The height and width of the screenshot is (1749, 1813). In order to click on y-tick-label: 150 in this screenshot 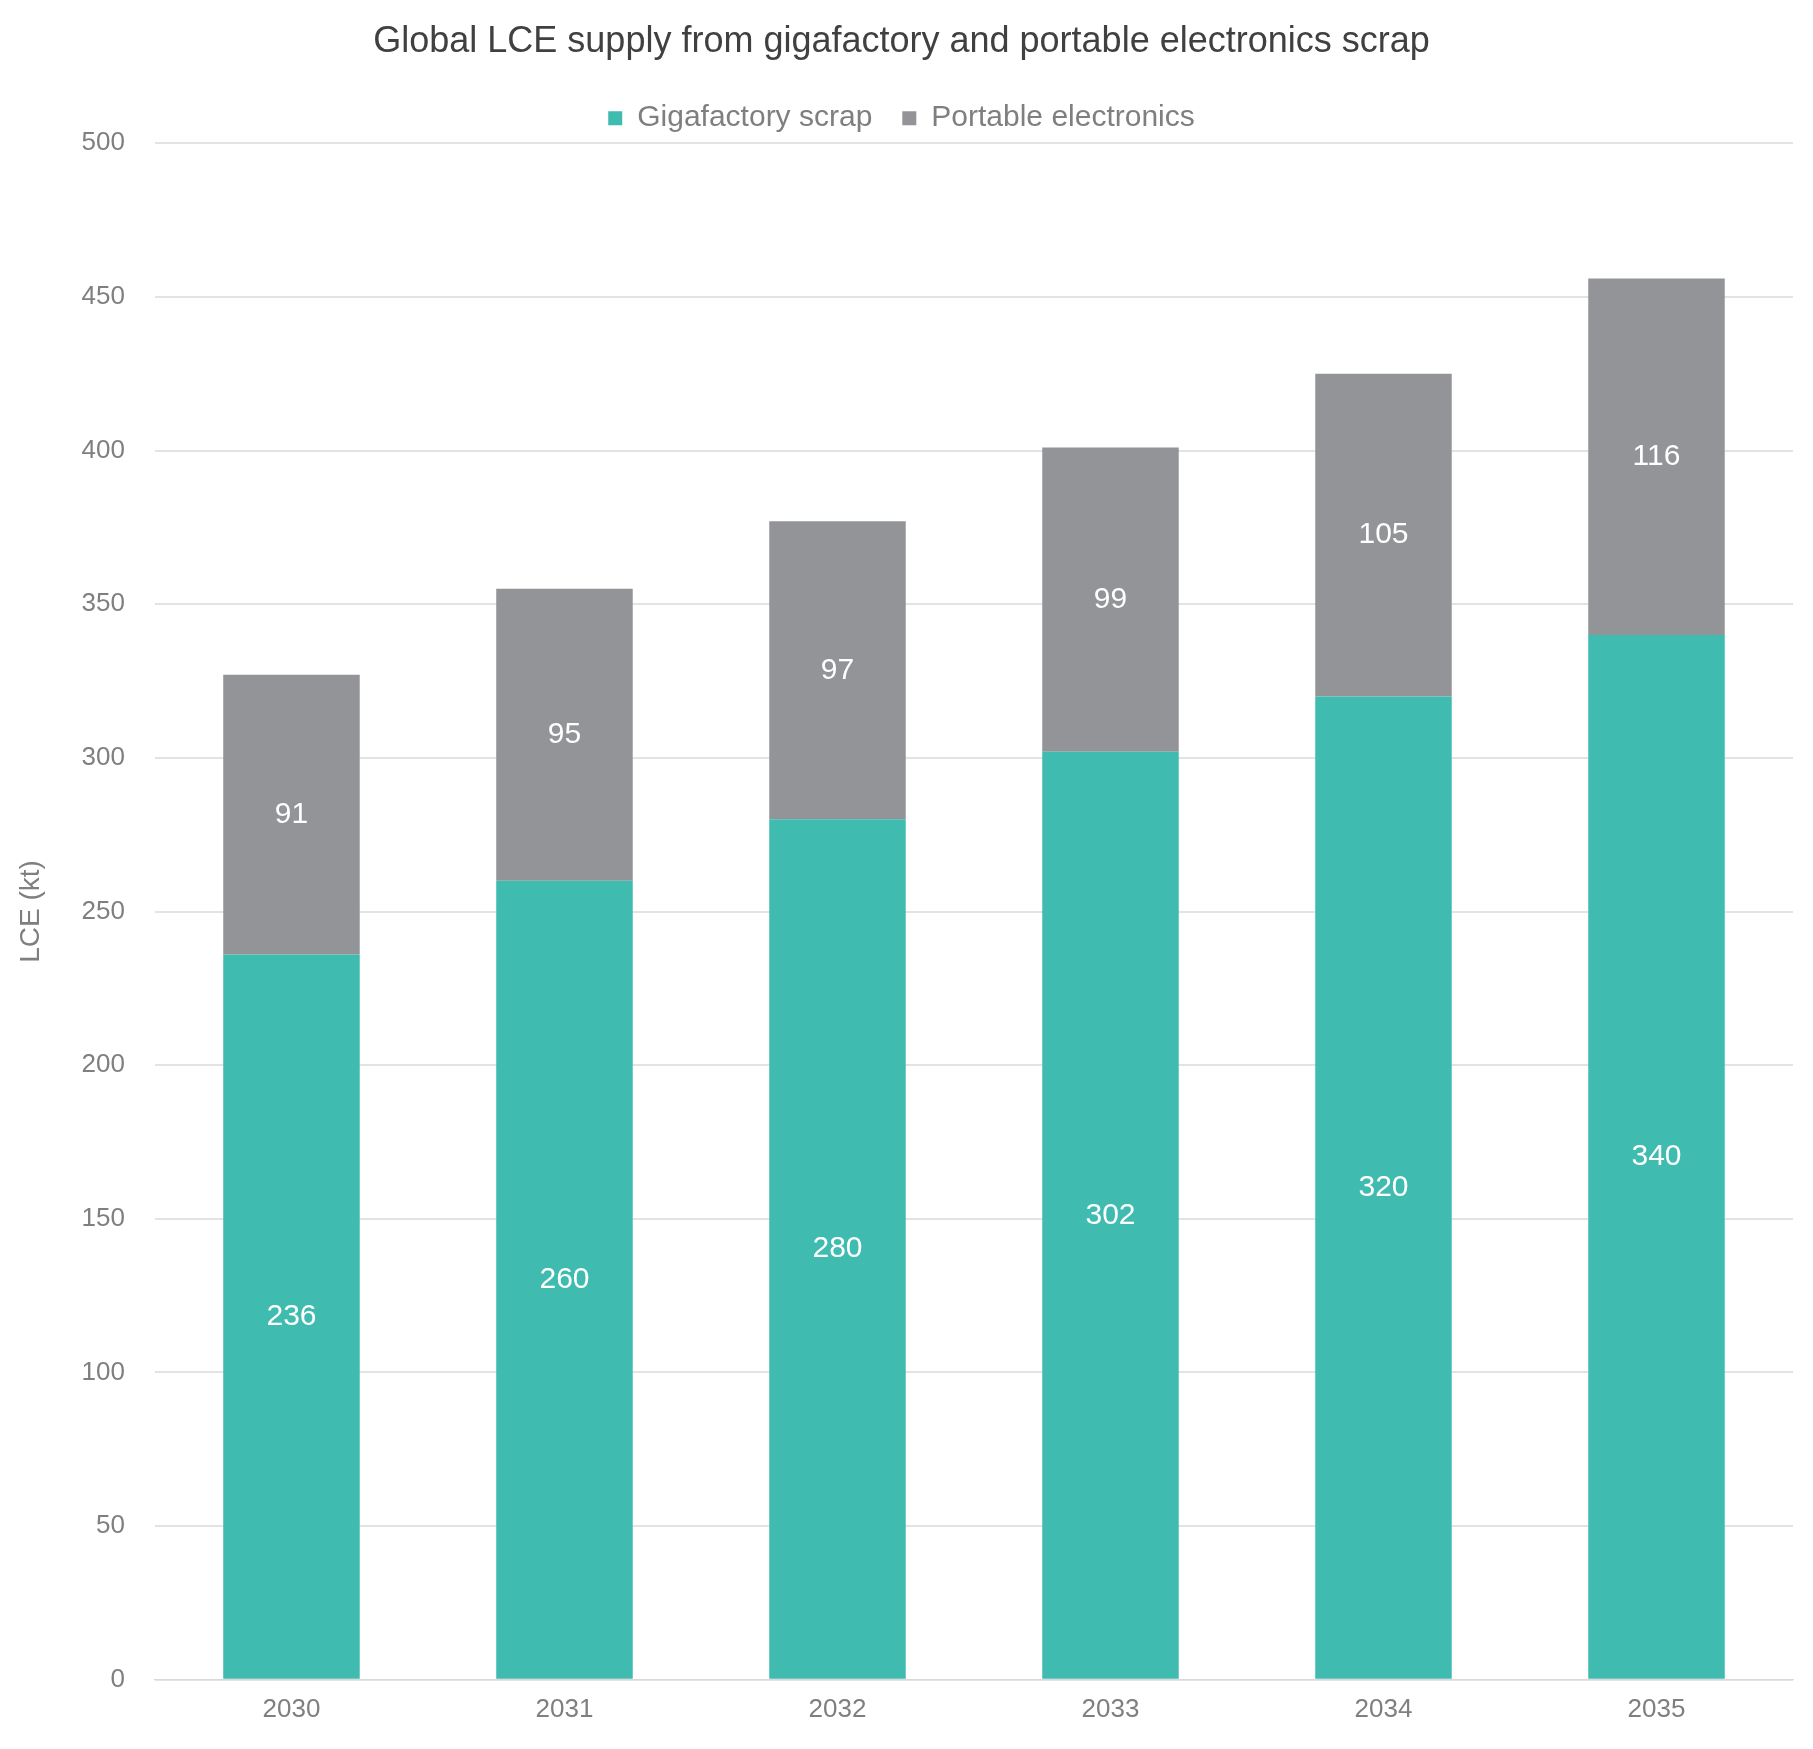, I will do `click(103, 1216)`.